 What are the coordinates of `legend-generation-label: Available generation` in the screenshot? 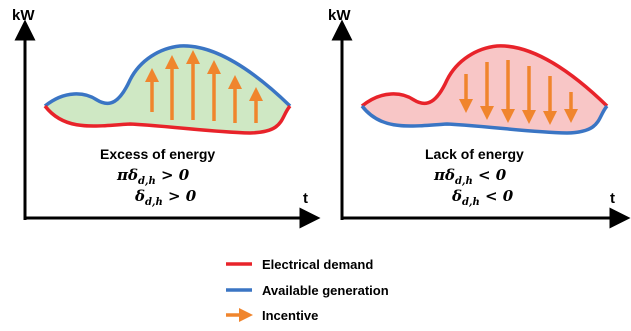 It's located at (325, 290).